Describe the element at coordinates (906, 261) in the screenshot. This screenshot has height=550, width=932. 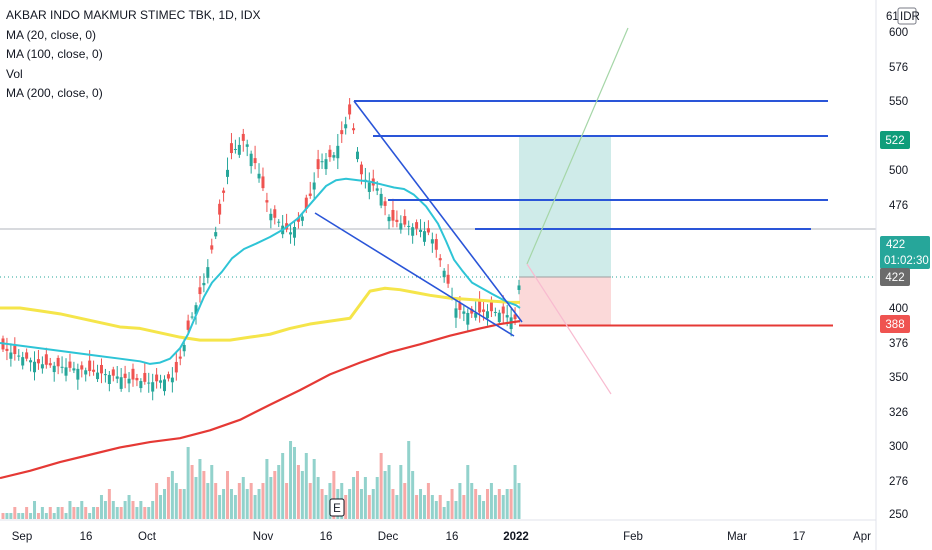
I see `badge-countdown: 01:02:30` at that location.